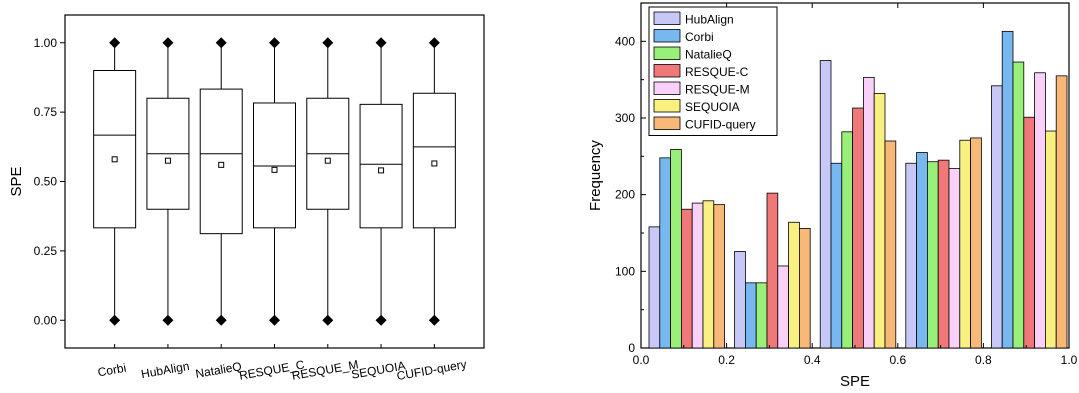  What do you see at coordinates (112, 370) in the screenshot?
I see `x-tick-label: Corbi` at bounding box center [112, 370].